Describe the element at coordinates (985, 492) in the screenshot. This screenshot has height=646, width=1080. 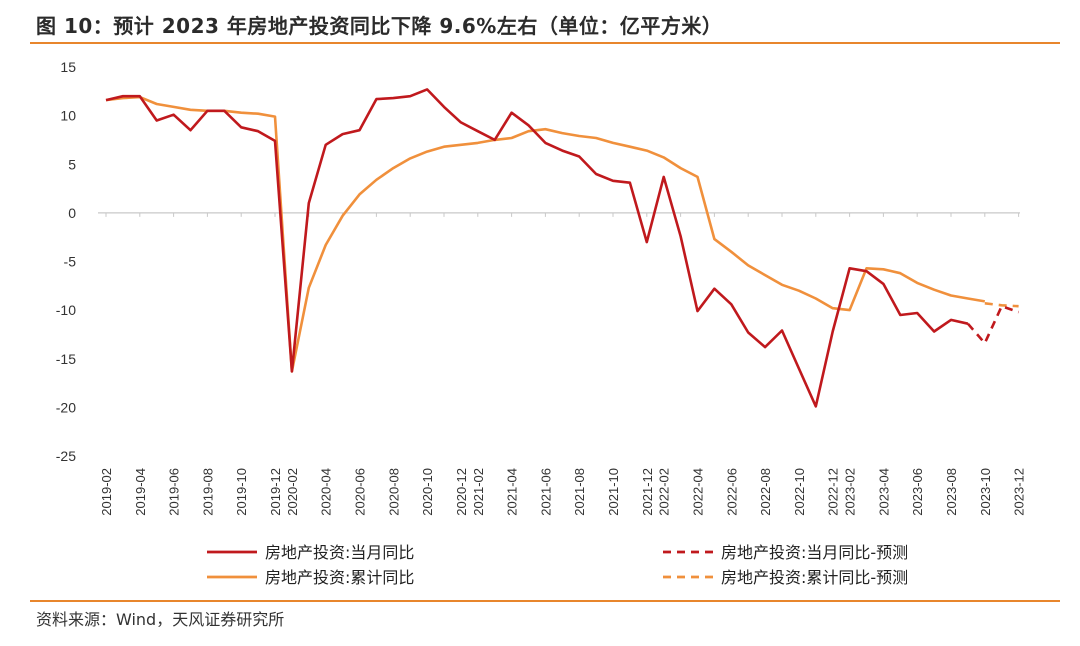
I see `x-tick-label: 2023-10` at that location.